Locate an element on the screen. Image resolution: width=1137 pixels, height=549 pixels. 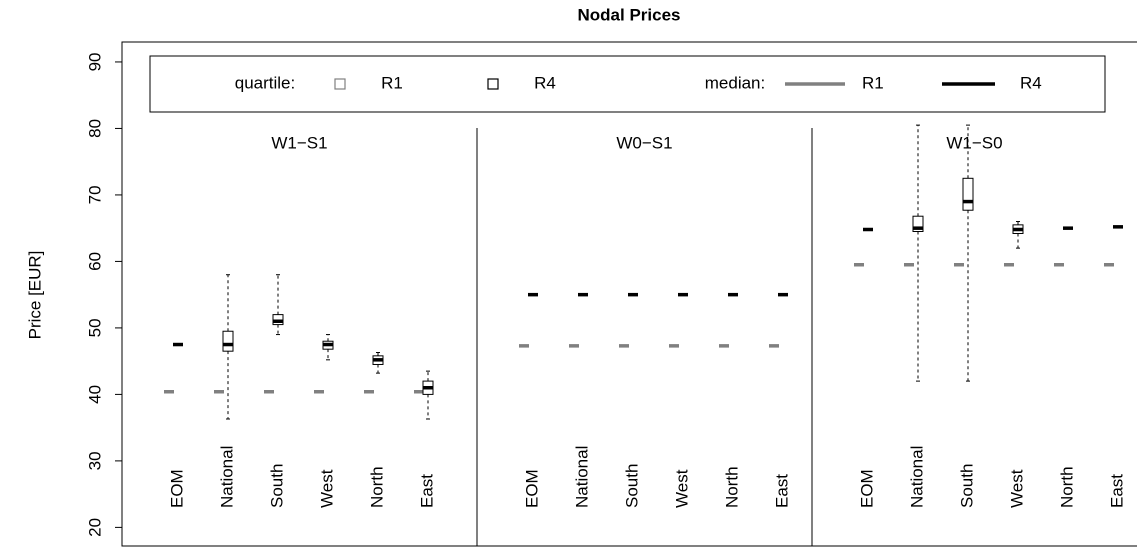
y-tick-label: 60 is located at coordinates (94, 261).